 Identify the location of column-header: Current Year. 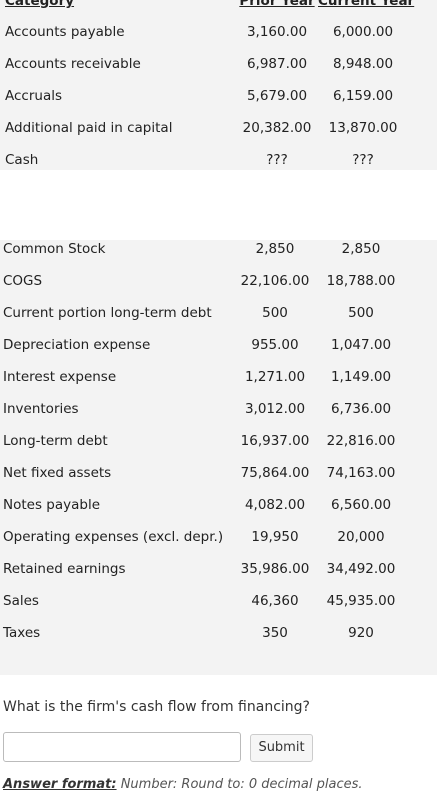
(366, 4).